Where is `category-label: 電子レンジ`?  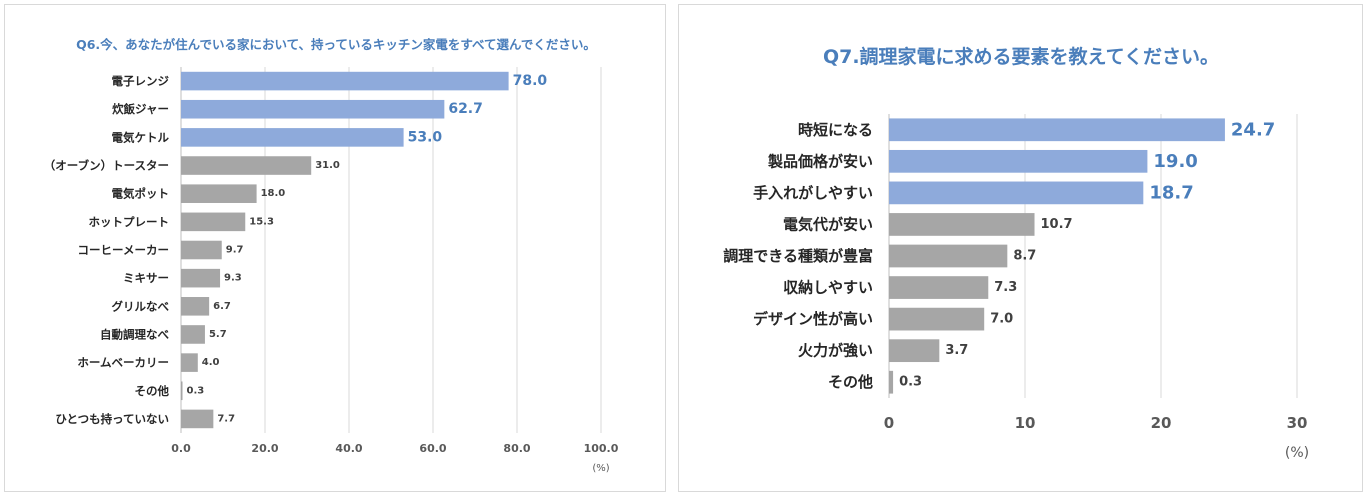 category-label: 電子レンジ is located at coordinates (141, 81).